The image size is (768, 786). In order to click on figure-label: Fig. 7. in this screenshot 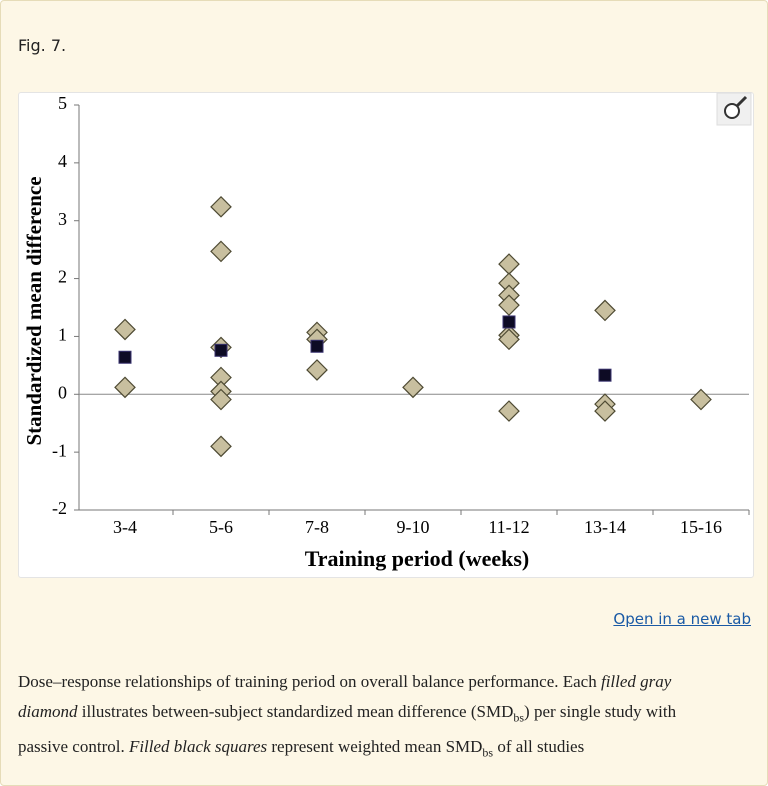, I will do `click(42, 45)`.